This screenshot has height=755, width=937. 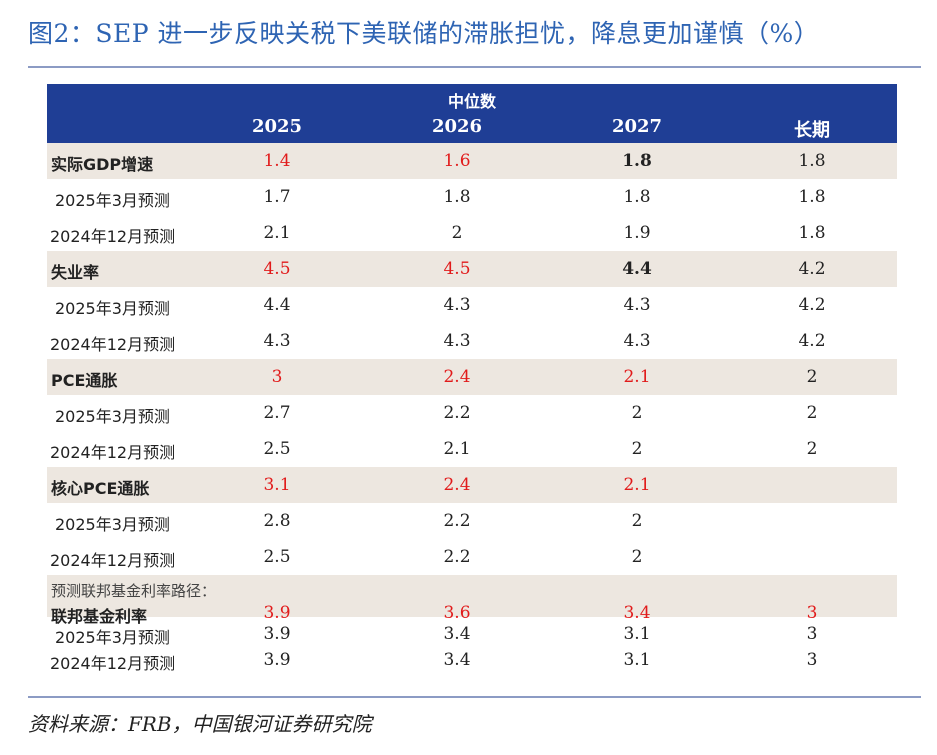 What do you see at coordinates (812, 130) in the screenshot?
I see `col-header-longrun: 长期` at bounding box center [812, 130].